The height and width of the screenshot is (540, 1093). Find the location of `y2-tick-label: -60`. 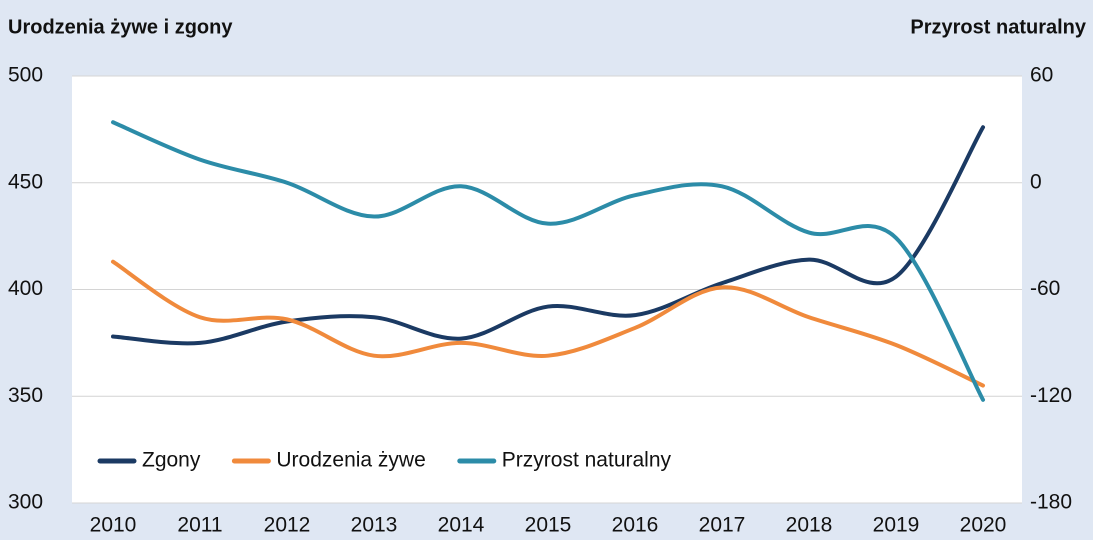

y2-tick-label: -60 is located at coordinates (1045, 288).